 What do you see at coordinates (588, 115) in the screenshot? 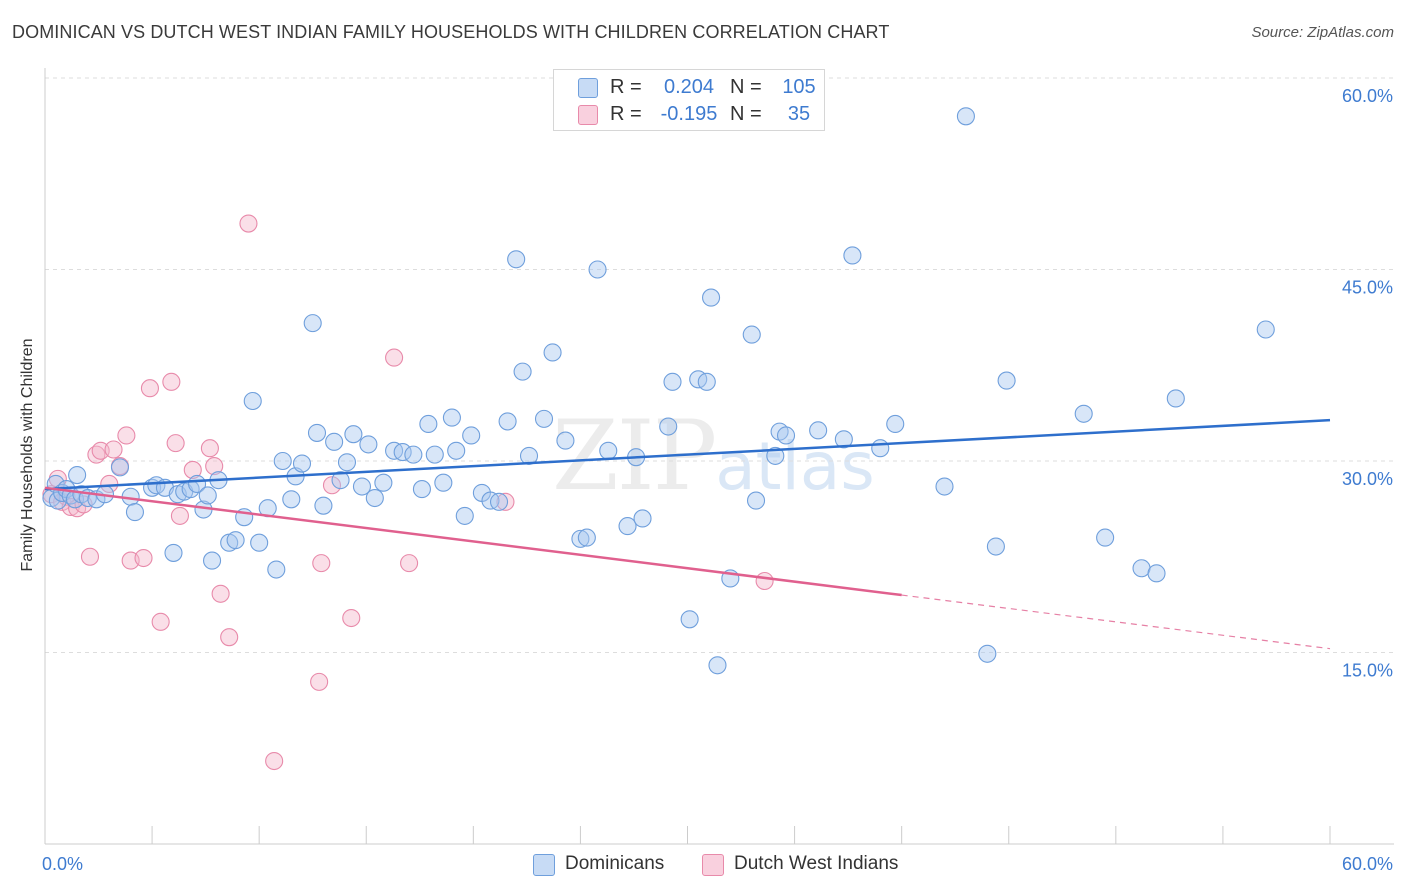
I see `legend-swatch-dutch-west-indians` at bounding box center [588, 115].